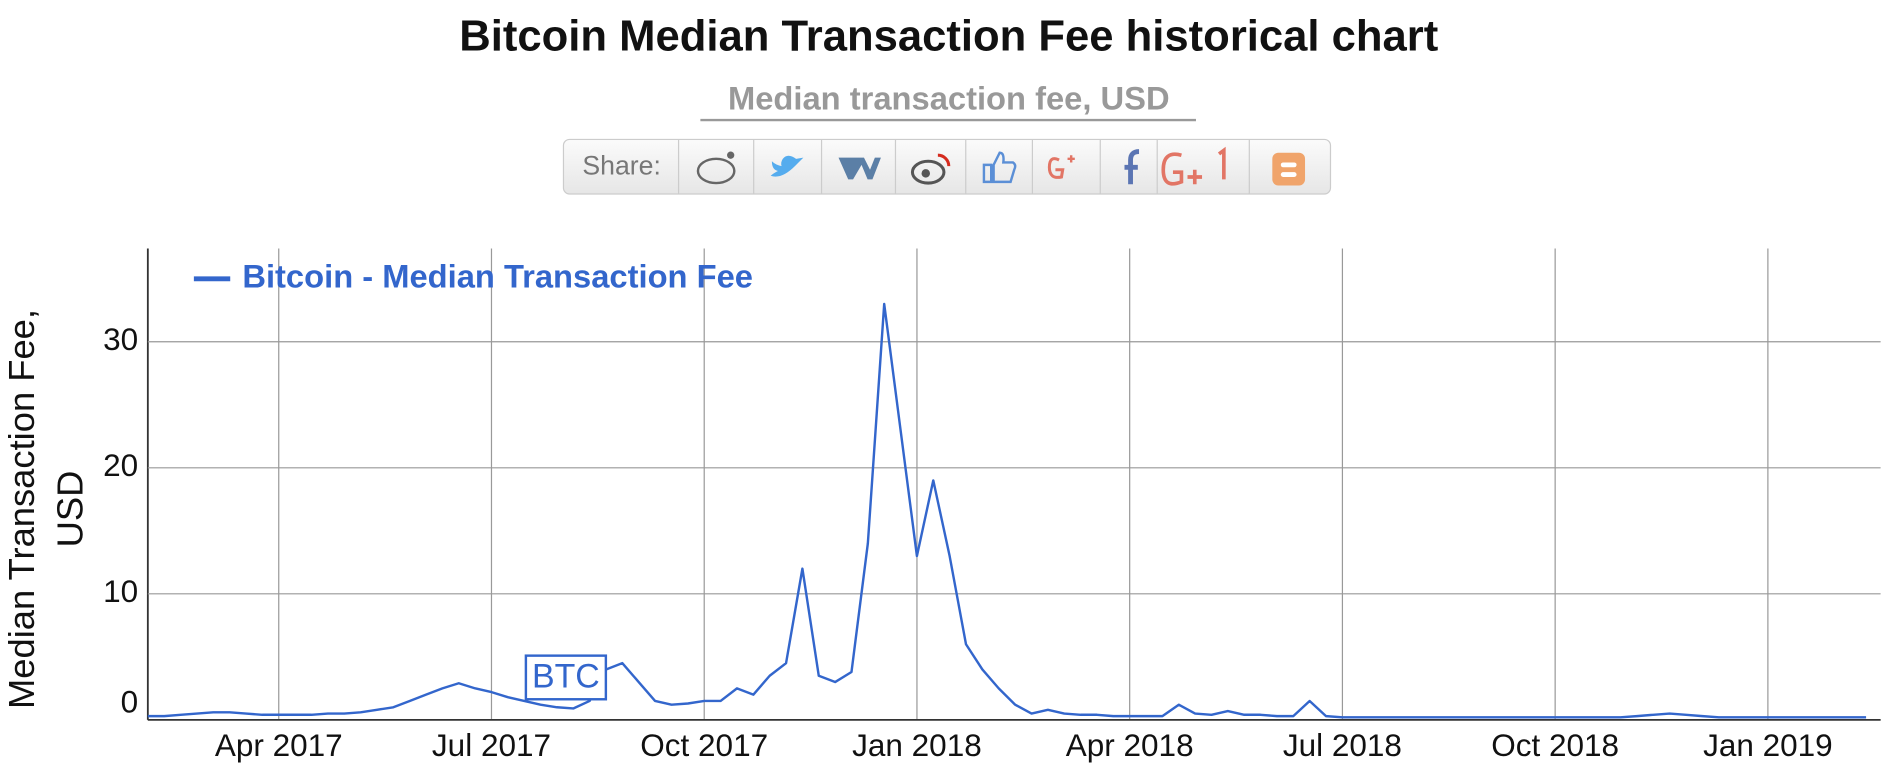 This screenshot has width=1900, height=766. What do you see at coordinates (787, 166) in the screenshot?
I see `twitter-icon` at bounding box center [787, 166].